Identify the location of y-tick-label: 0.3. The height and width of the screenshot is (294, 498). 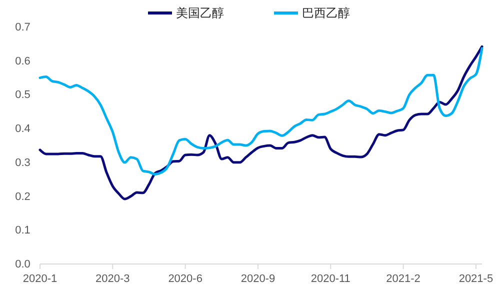
(22, 162).